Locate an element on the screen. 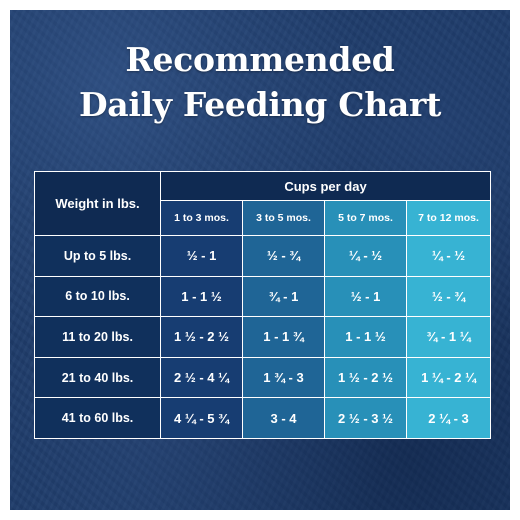 This screenshot has height=520, width=520. title-line-1: Recommended is located at coordinates (260, 59).